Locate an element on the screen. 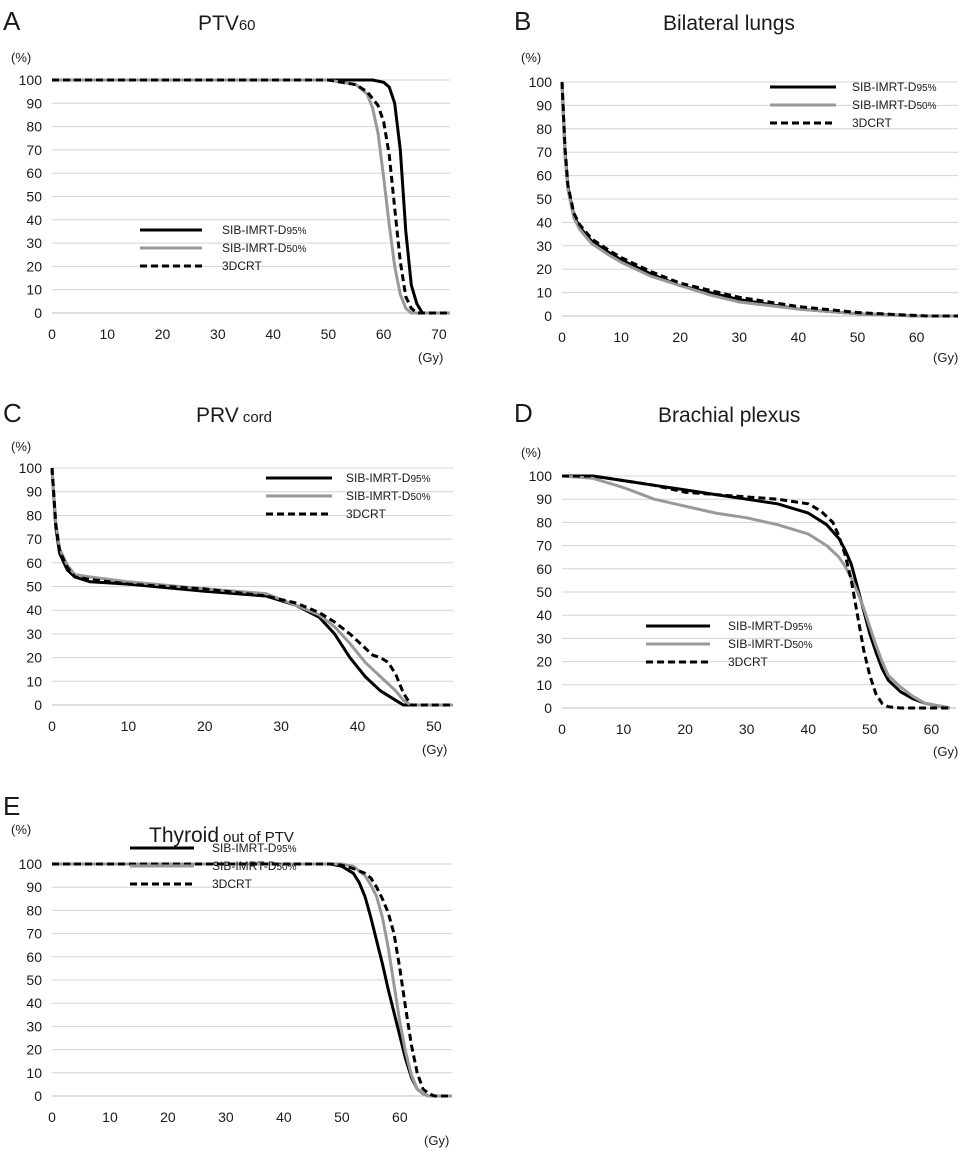 The height and width of the screenshot is (1150, 964). panel-letter: C is located at coordinates (12, 413).